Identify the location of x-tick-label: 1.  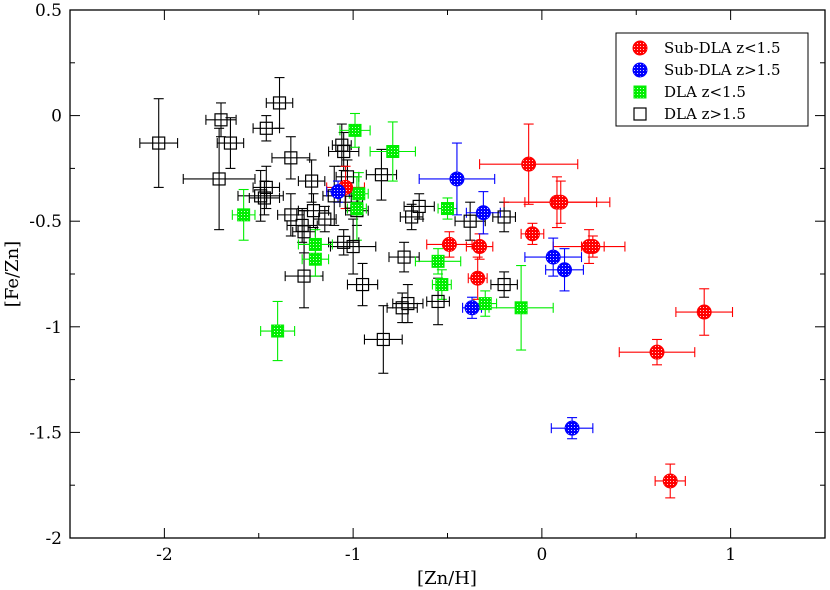
(730, 555).